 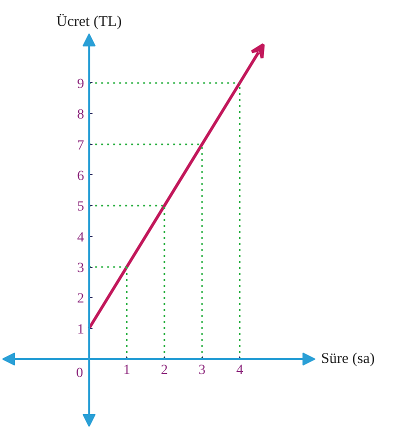 What do you see at coordinates (126, 370) in the screenshot?
I see `x-tick-label: 1` at bounding box center [126, 370].